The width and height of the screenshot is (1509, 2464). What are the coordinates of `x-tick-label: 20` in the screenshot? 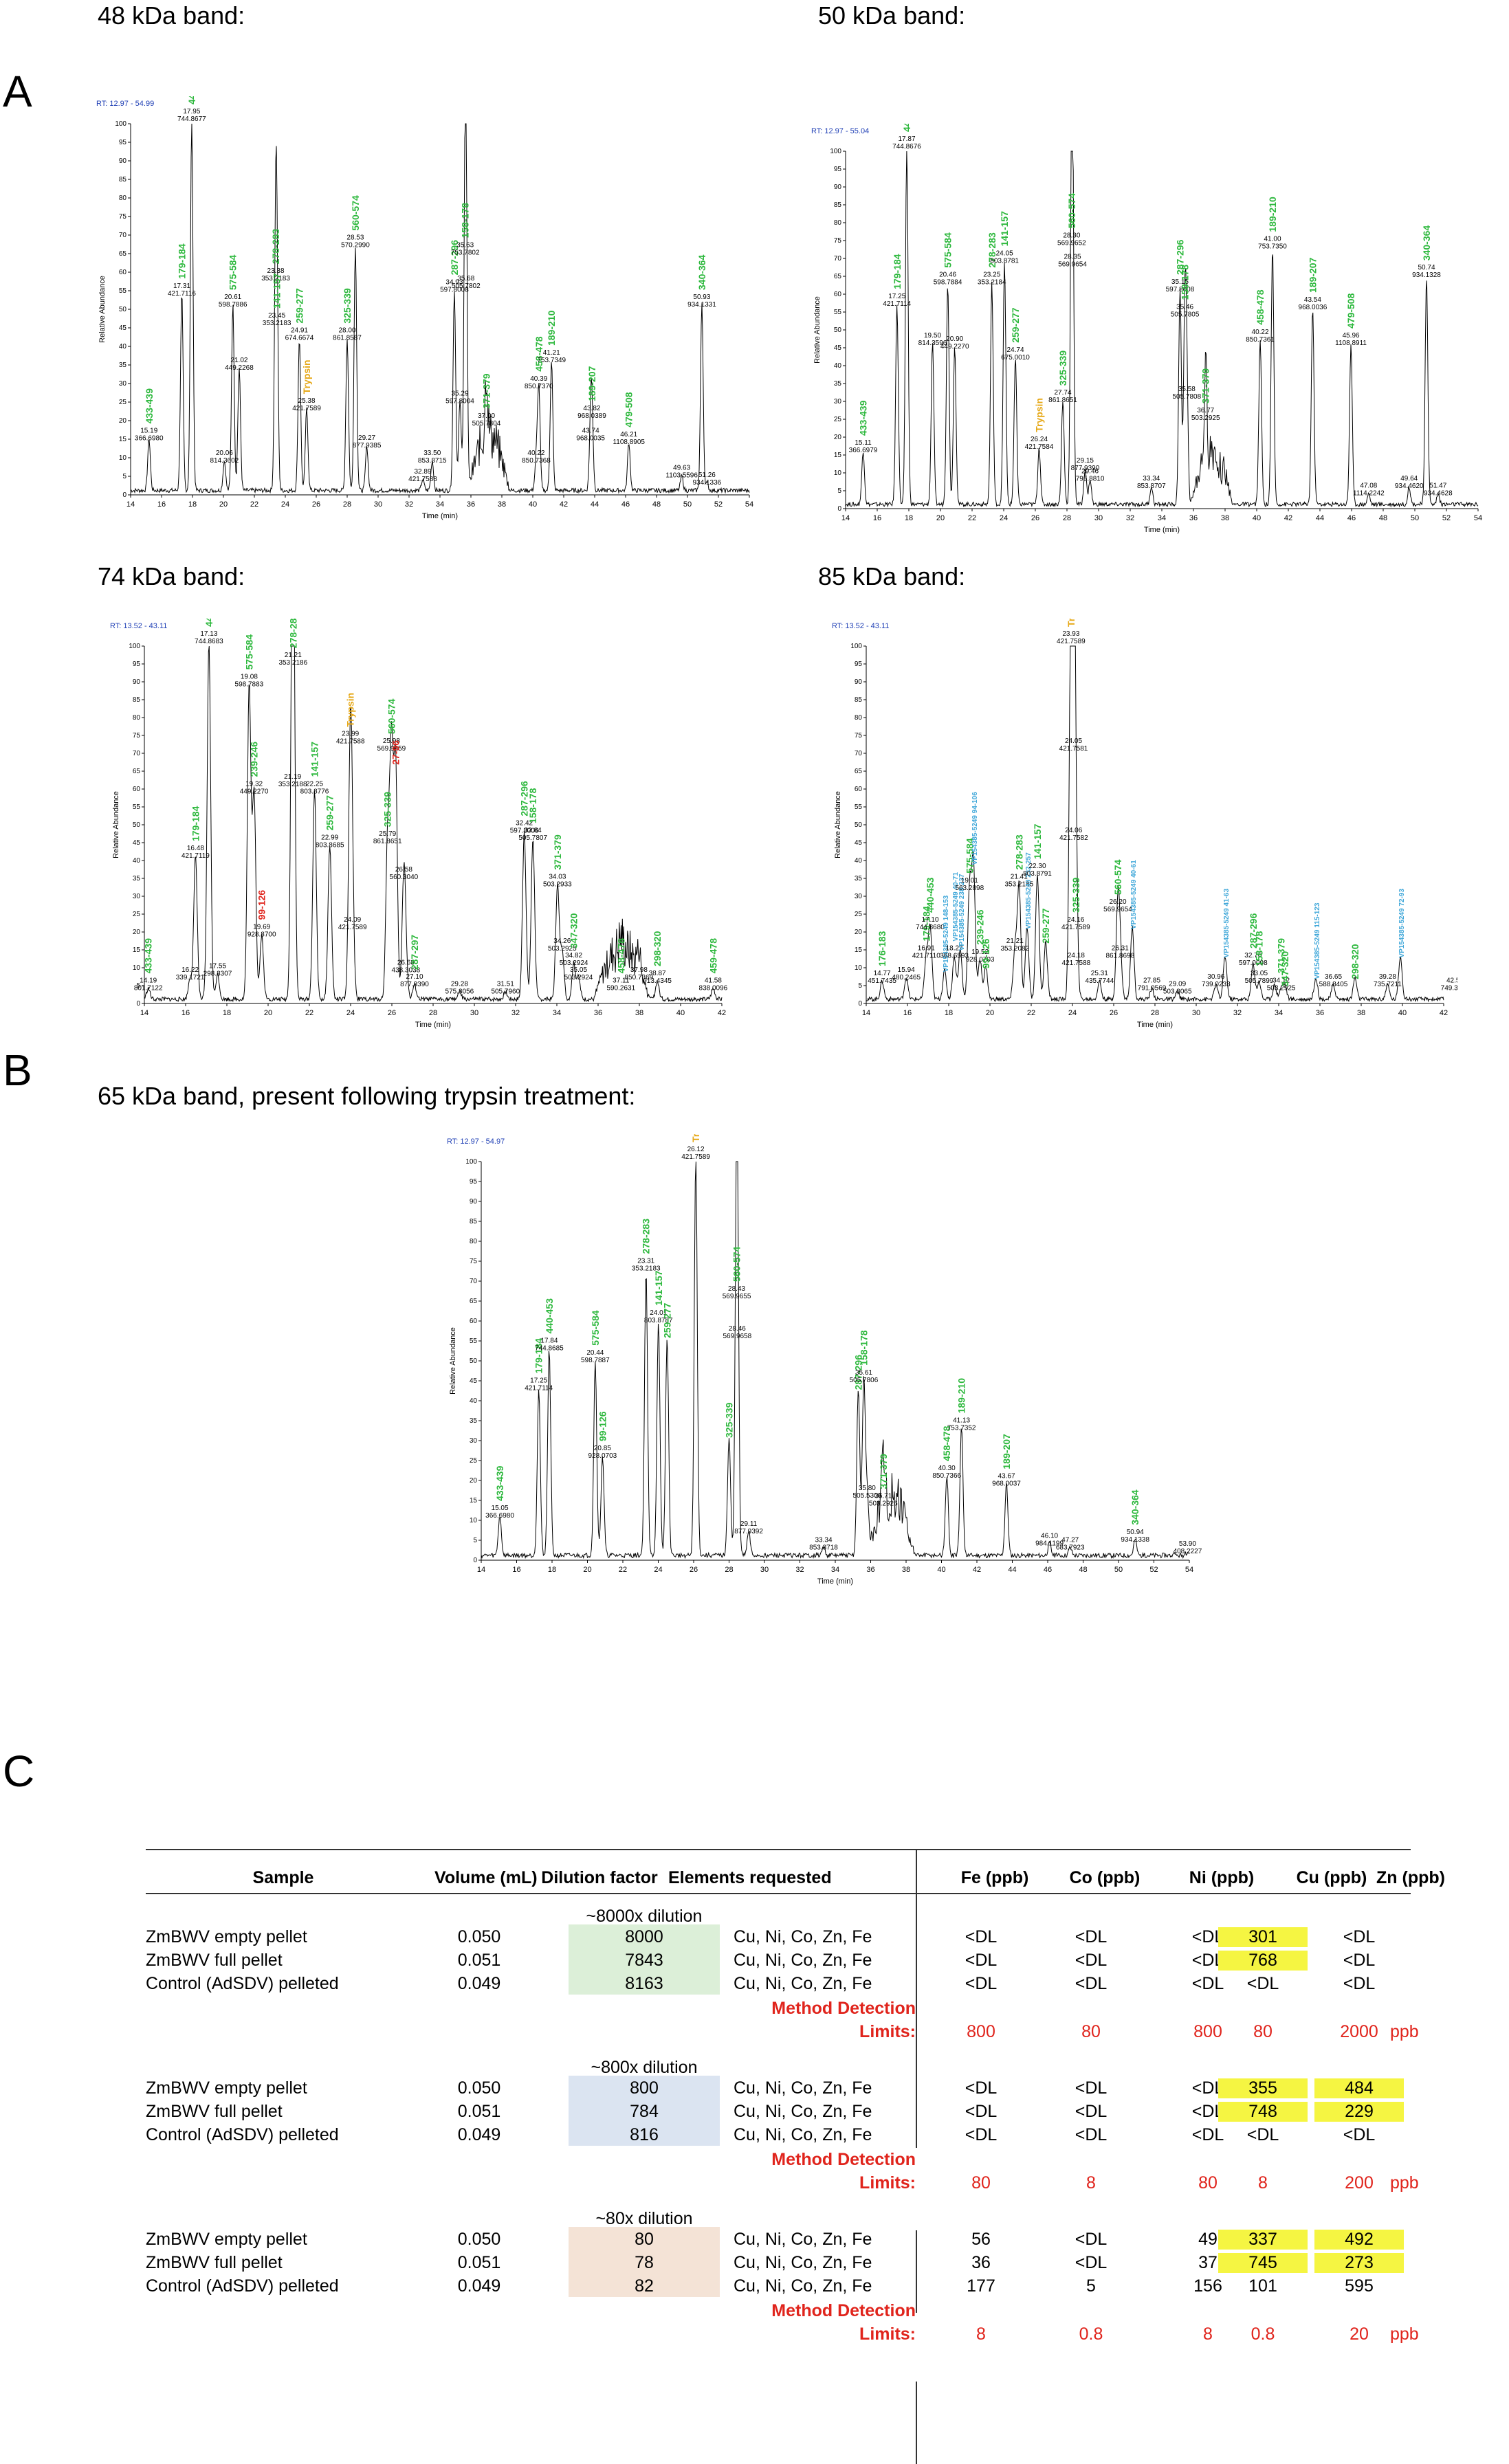 It's located at (223, 504).